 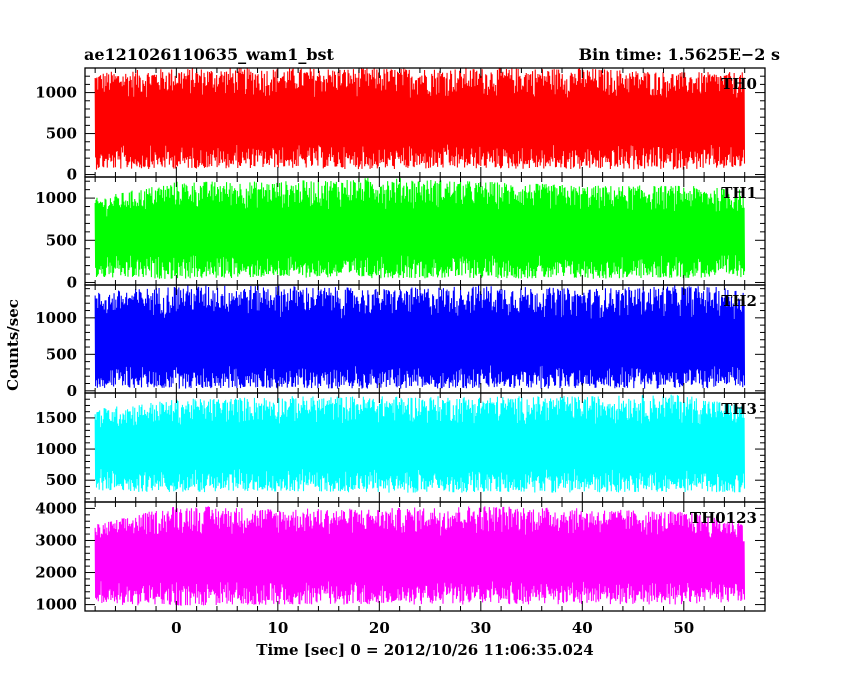 I want to click on series-th1-trace, so click(x=420, y=228).